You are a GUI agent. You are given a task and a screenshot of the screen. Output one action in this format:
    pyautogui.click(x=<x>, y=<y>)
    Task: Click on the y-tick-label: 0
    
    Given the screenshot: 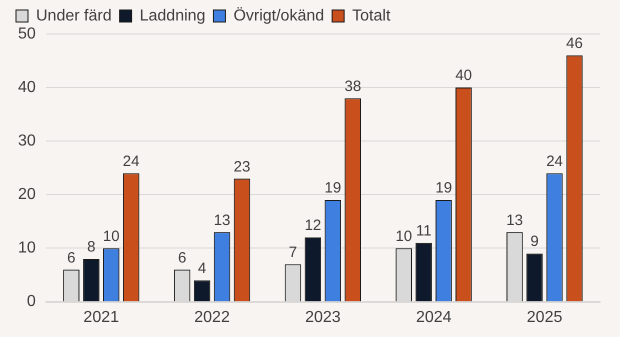 What is the action you would take?
    pyautogui.click(x=31, y=301)
    